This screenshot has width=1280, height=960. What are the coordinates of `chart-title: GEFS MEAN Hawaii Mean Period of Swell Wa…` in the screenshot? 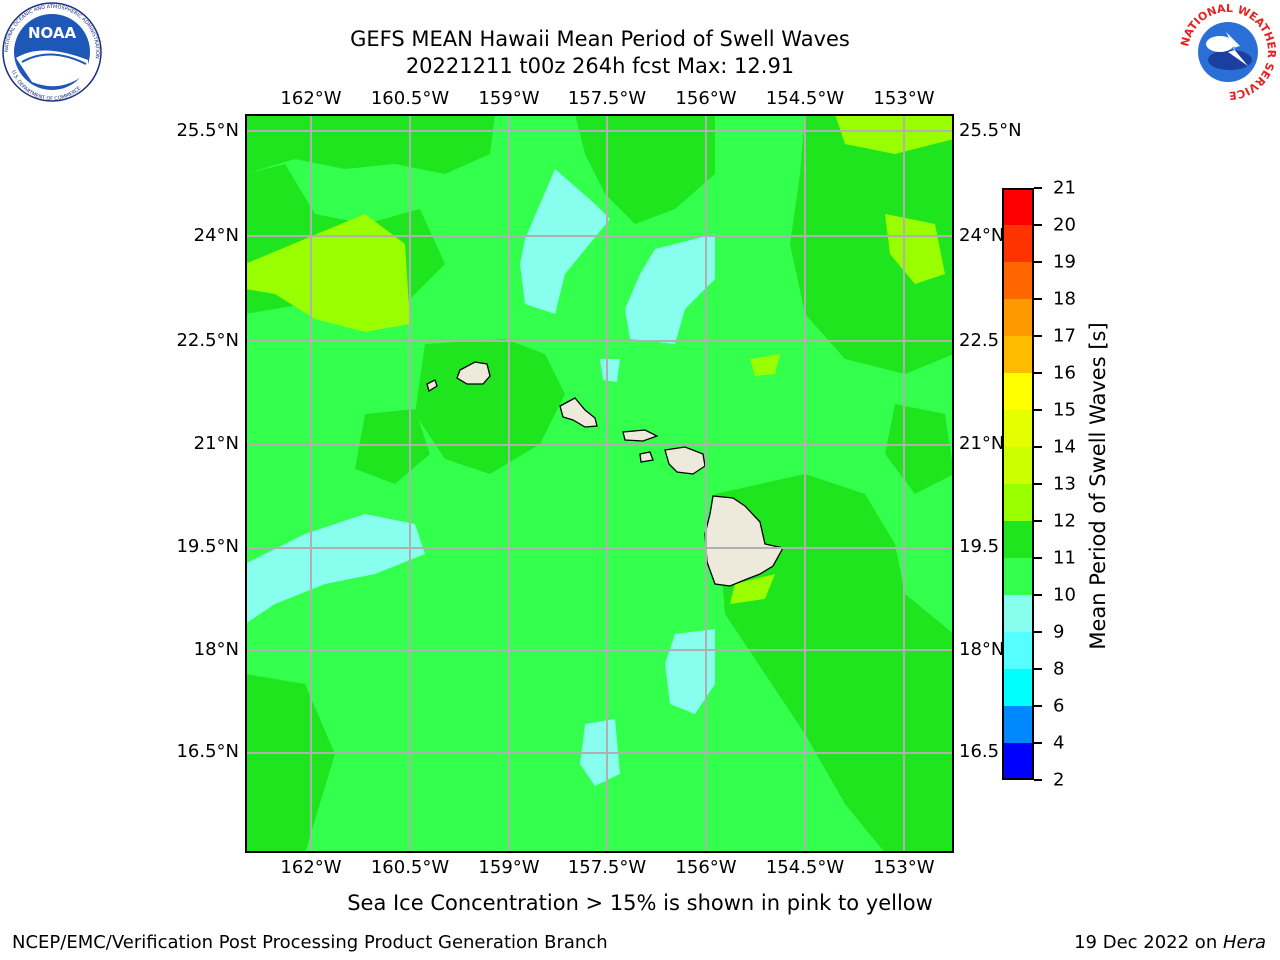 It's located at (600, 39).